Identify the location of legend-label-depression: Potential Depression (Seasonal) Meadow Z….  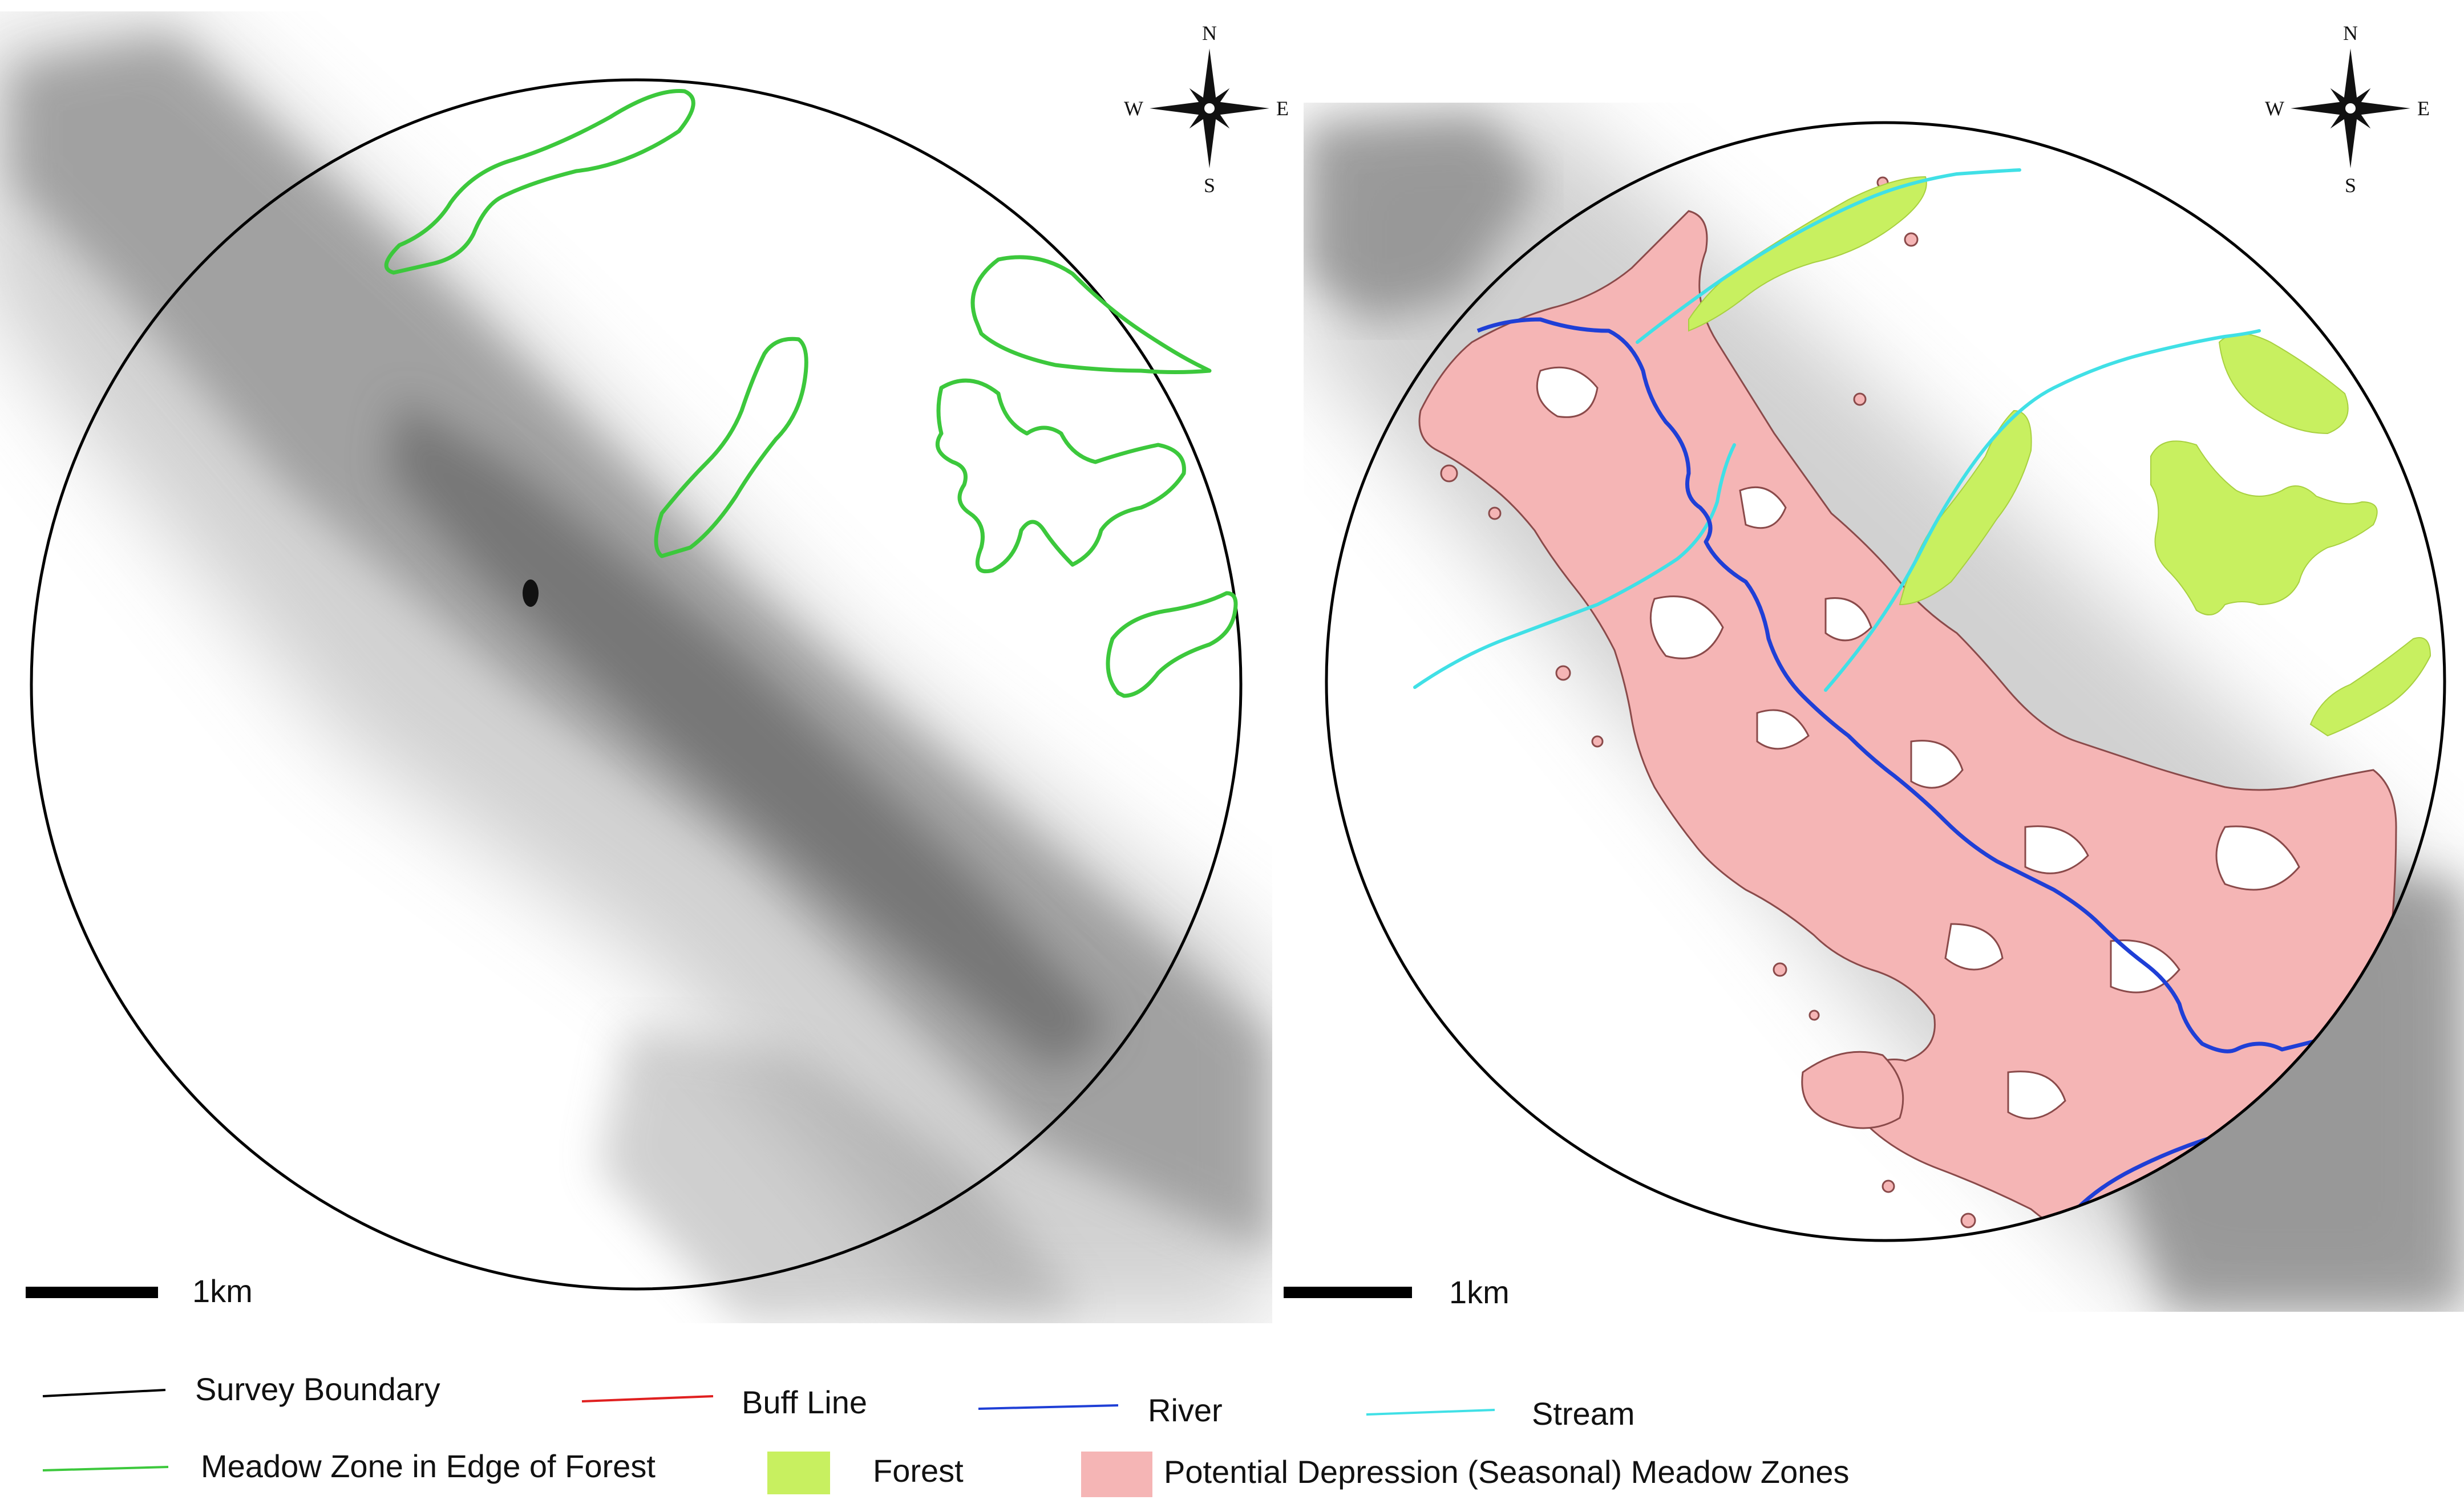
(1507, 1472).